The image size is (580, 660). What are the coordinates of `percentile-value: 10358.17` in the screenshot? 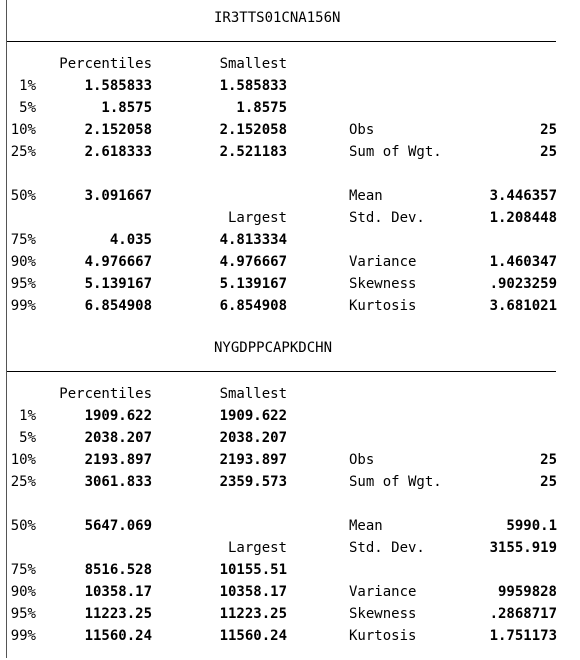 It's located at (118, 592).